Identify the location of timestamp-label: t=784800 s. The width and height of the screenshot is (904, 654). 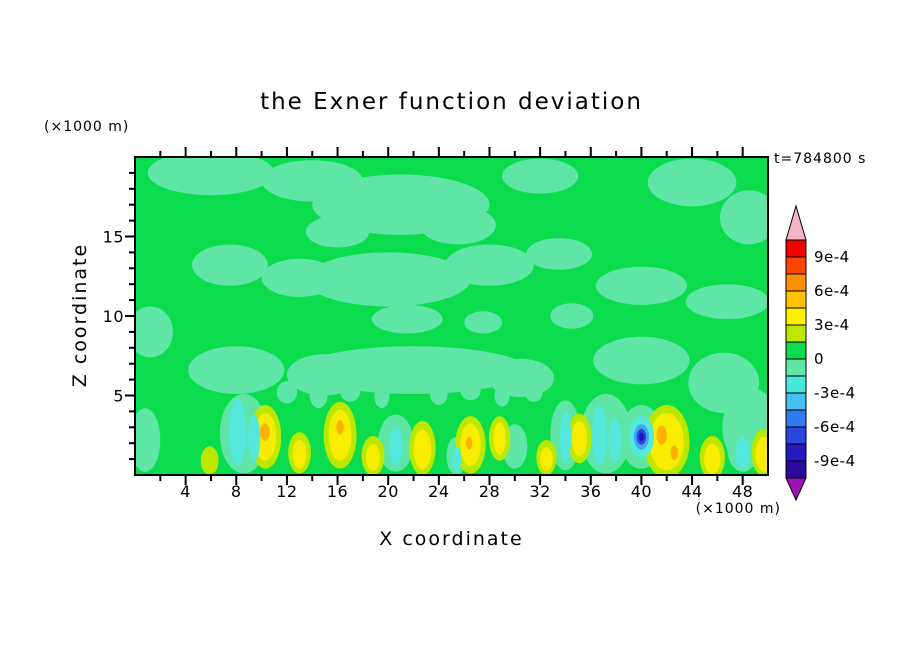
(820, 159).